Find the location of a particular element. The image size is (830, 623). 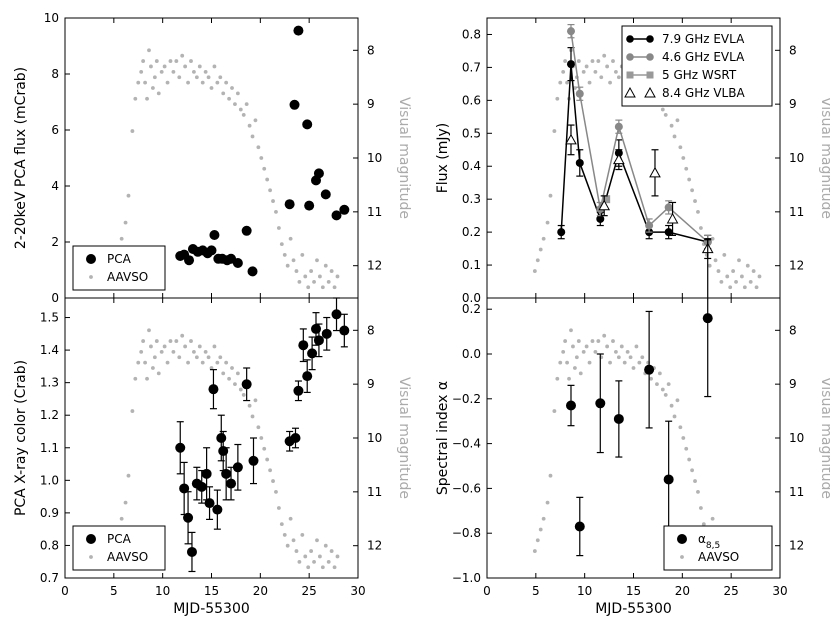

y-tick-label: 0.8 is located at coordinates (49, 545).